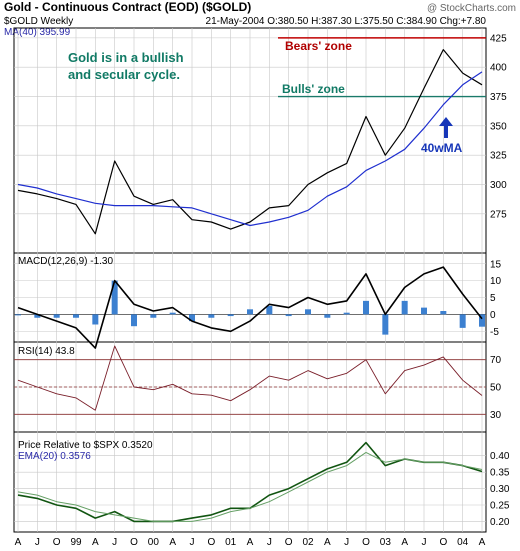 The image size is (520, 551). Describe the element at coordinates (54, 456) in the screenshot. I see `ema-label: EMA(20) 0.3576` at that location.